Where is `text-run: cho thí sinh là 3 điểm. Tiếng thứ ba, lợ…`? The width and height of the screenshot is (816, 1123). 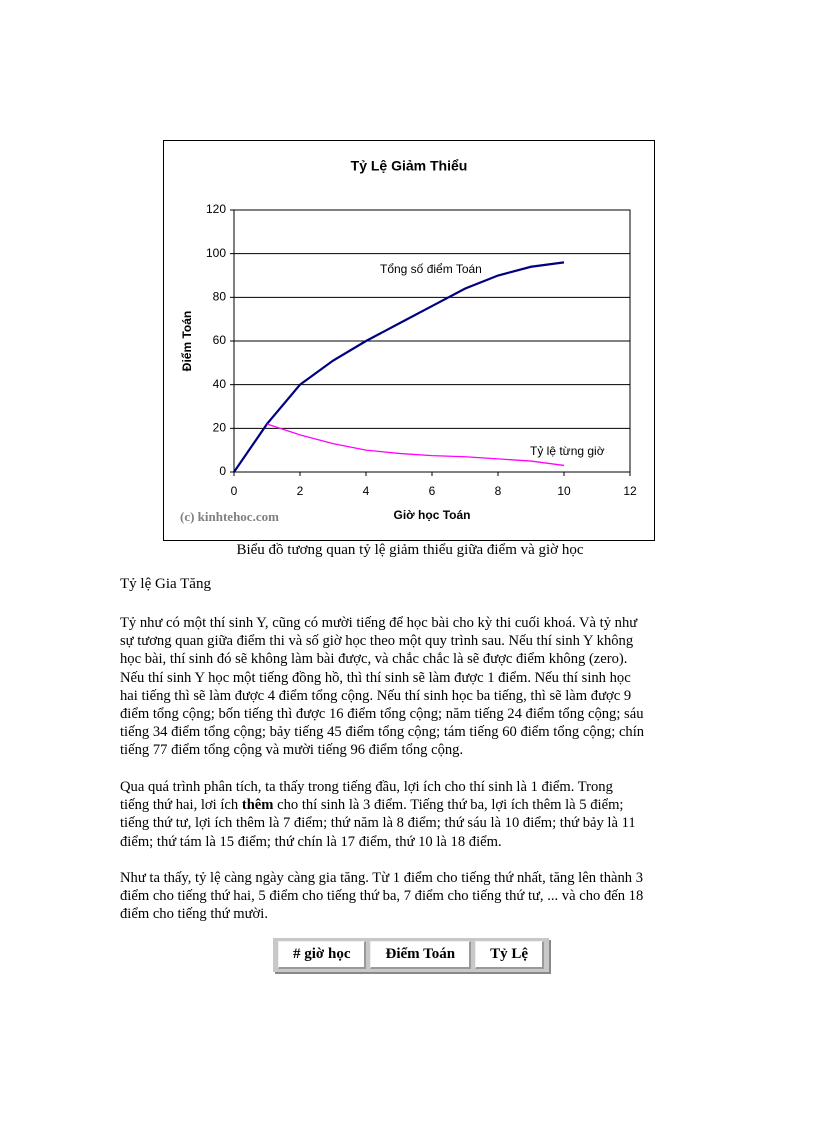
text-run: cho thí sinh là 3 điểm. Tiếng thứ ba, lợ… is located at coordinates (448, 805).